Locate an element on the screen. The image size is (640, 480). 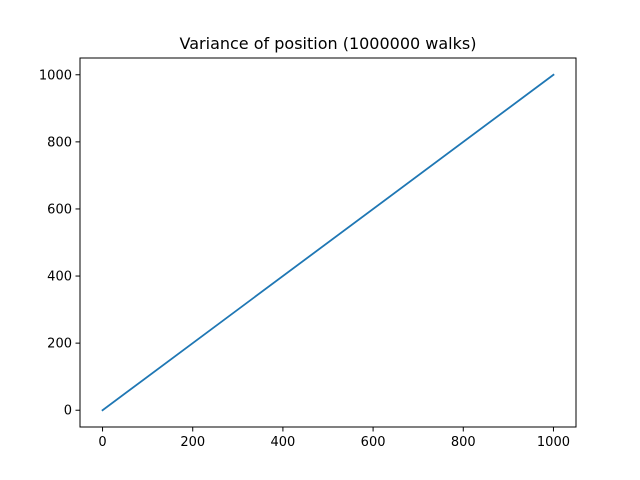
y-tick-label-0: 0 is located at coordinates (68, 411).